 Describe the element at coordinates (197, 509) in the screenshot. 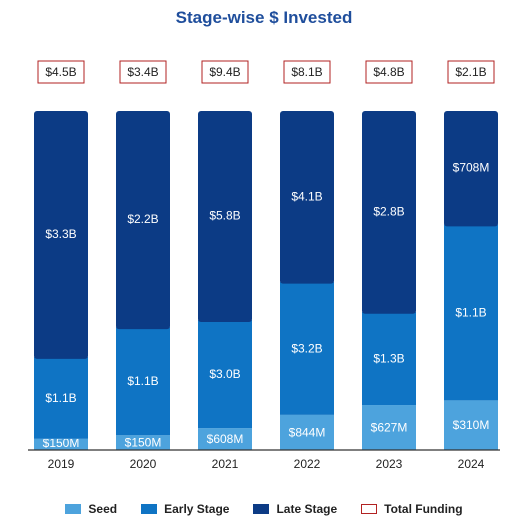

I see `legend-label-early-stage: Early Stage` at that location.